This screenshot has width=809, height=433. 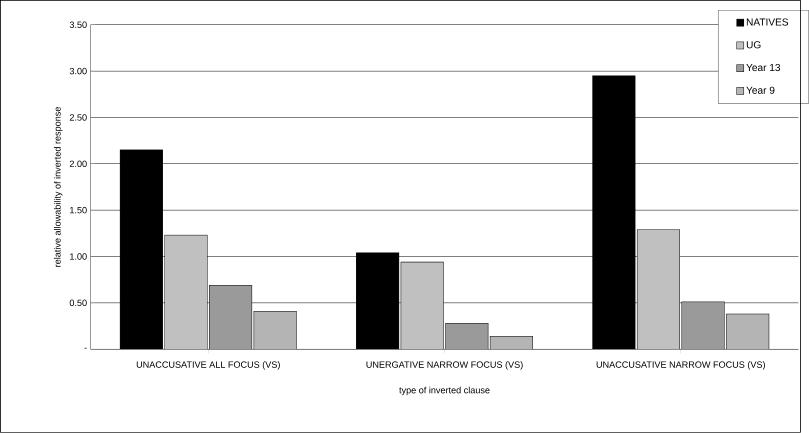 What do you see at coordinates (753, 44) in the screenshot?
I see `legend-label: UG` at bounding box center [753, 44].